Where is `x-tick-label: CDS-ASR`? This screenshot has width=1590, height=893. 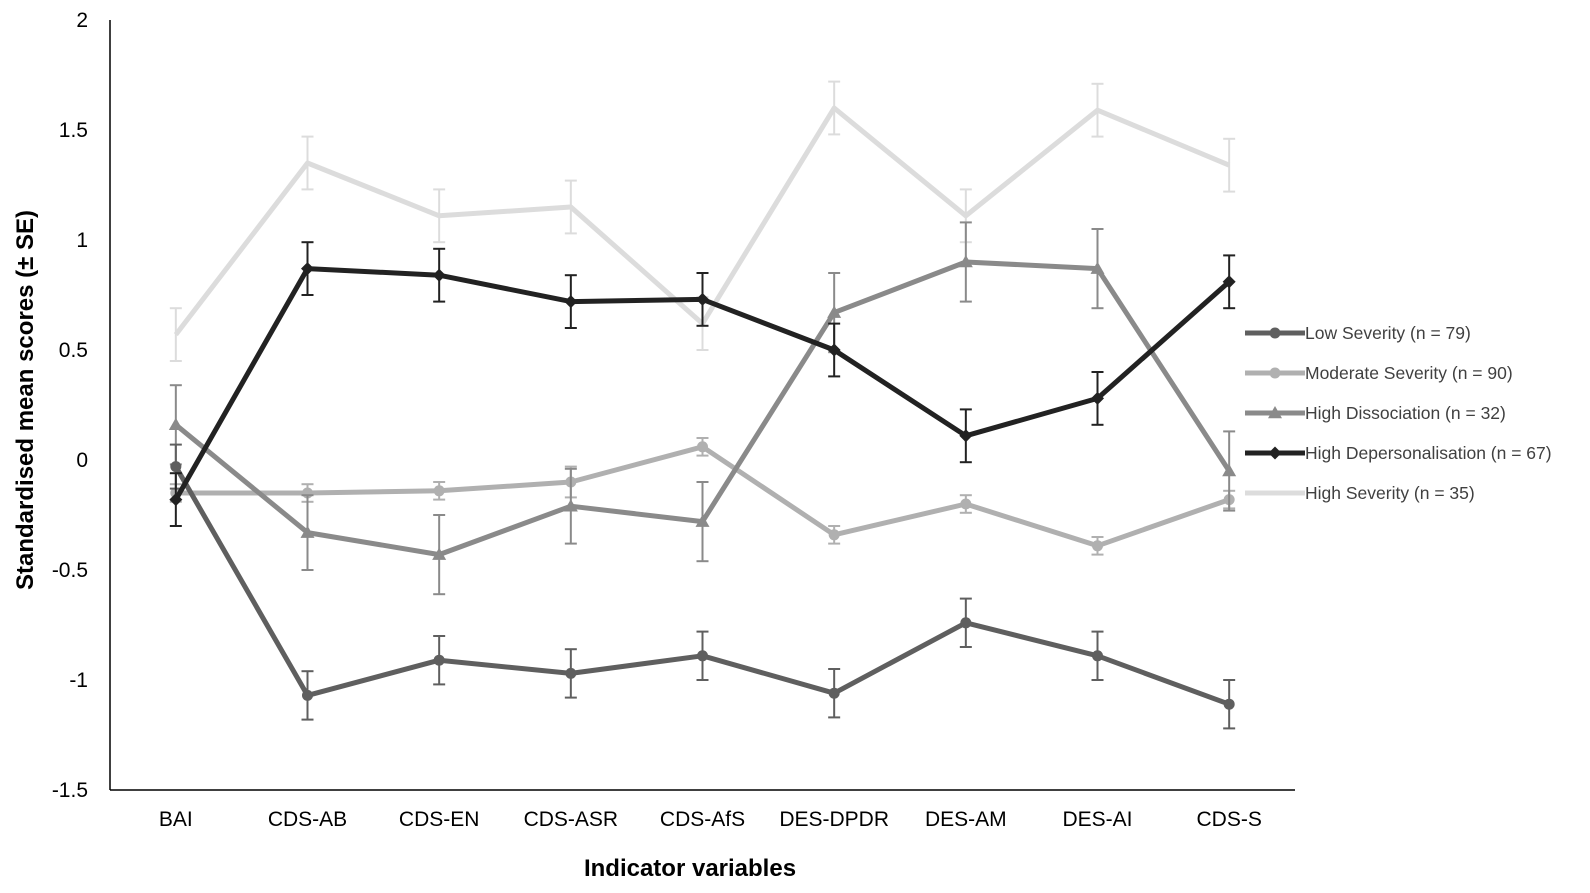
x-tick-label: CDS-ASR is located at coordinates (571, 819).